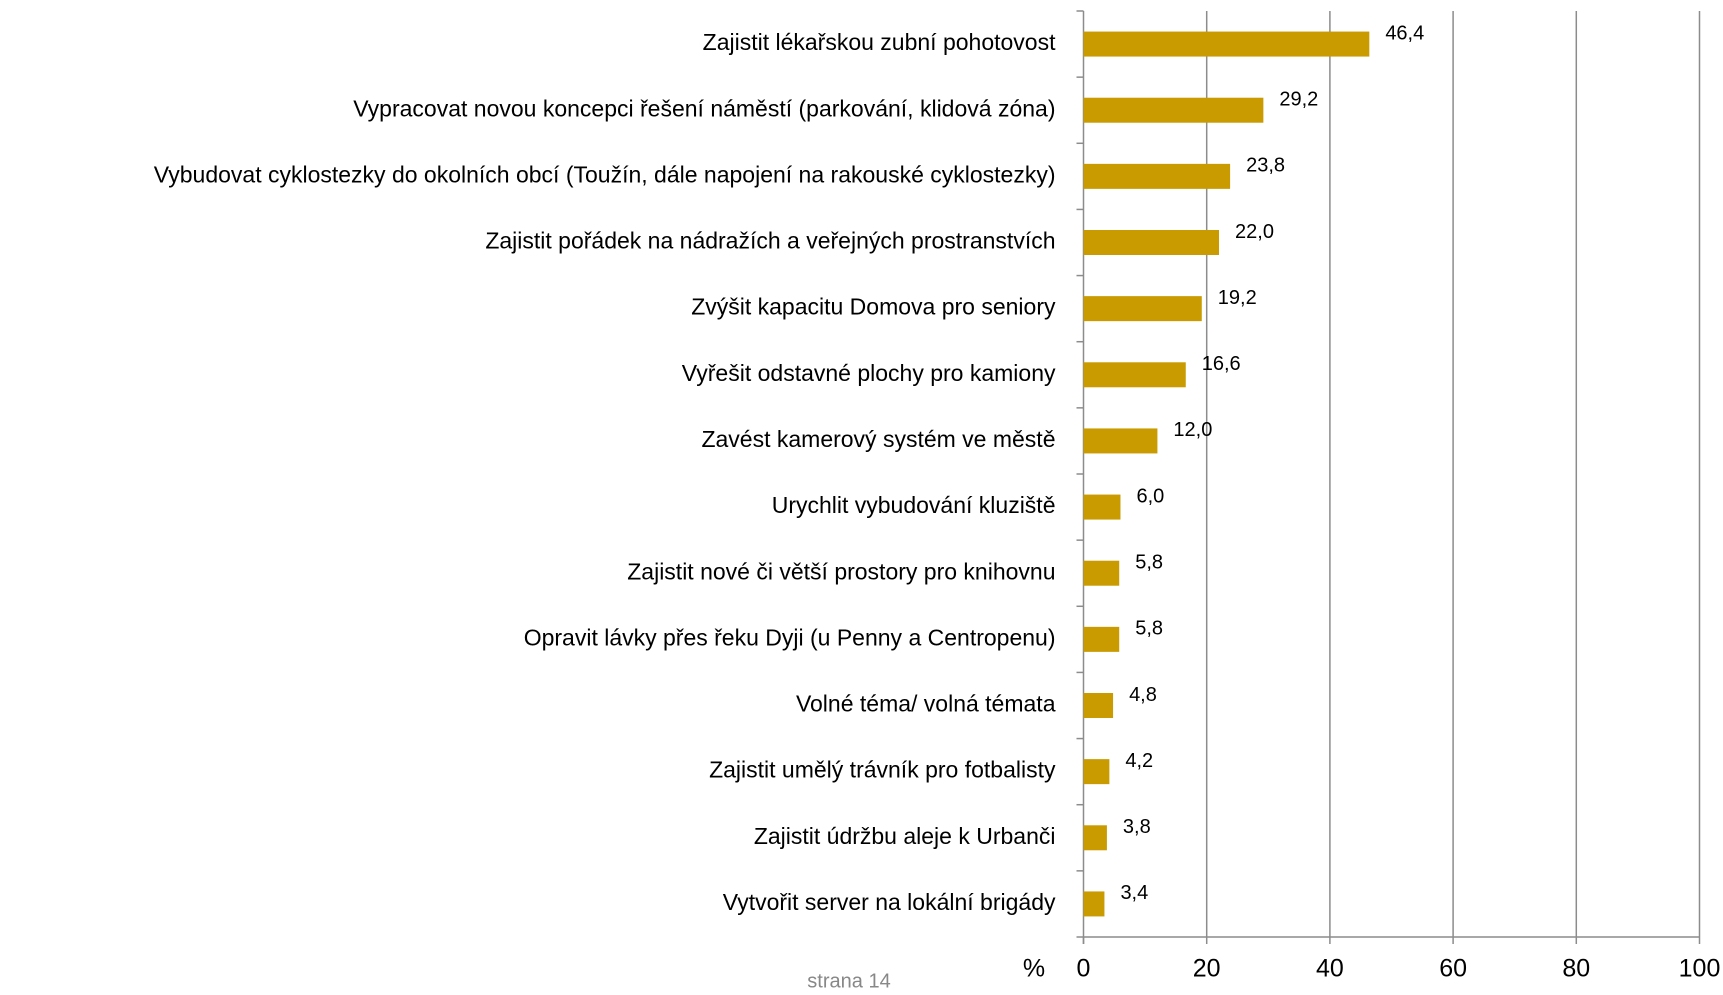  Describe the element at coordinates (1330, 969) in the screenshot. I see `x-tick-label: 40` at that location.